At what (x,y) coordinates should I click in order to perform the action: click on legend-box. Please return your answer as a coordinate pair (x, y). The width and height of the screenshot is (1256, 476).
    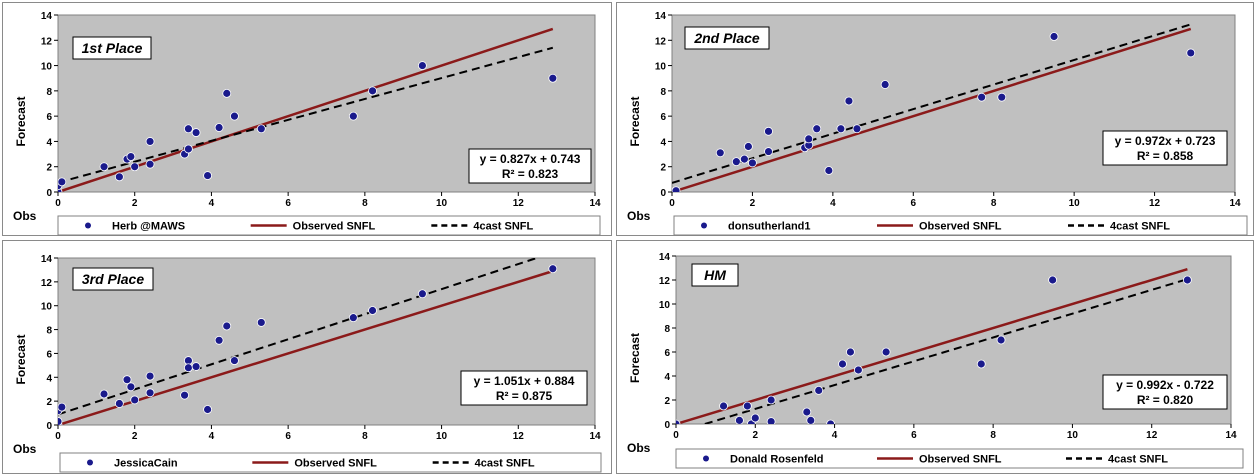
    Looking at the image, I should click on (329, 225).